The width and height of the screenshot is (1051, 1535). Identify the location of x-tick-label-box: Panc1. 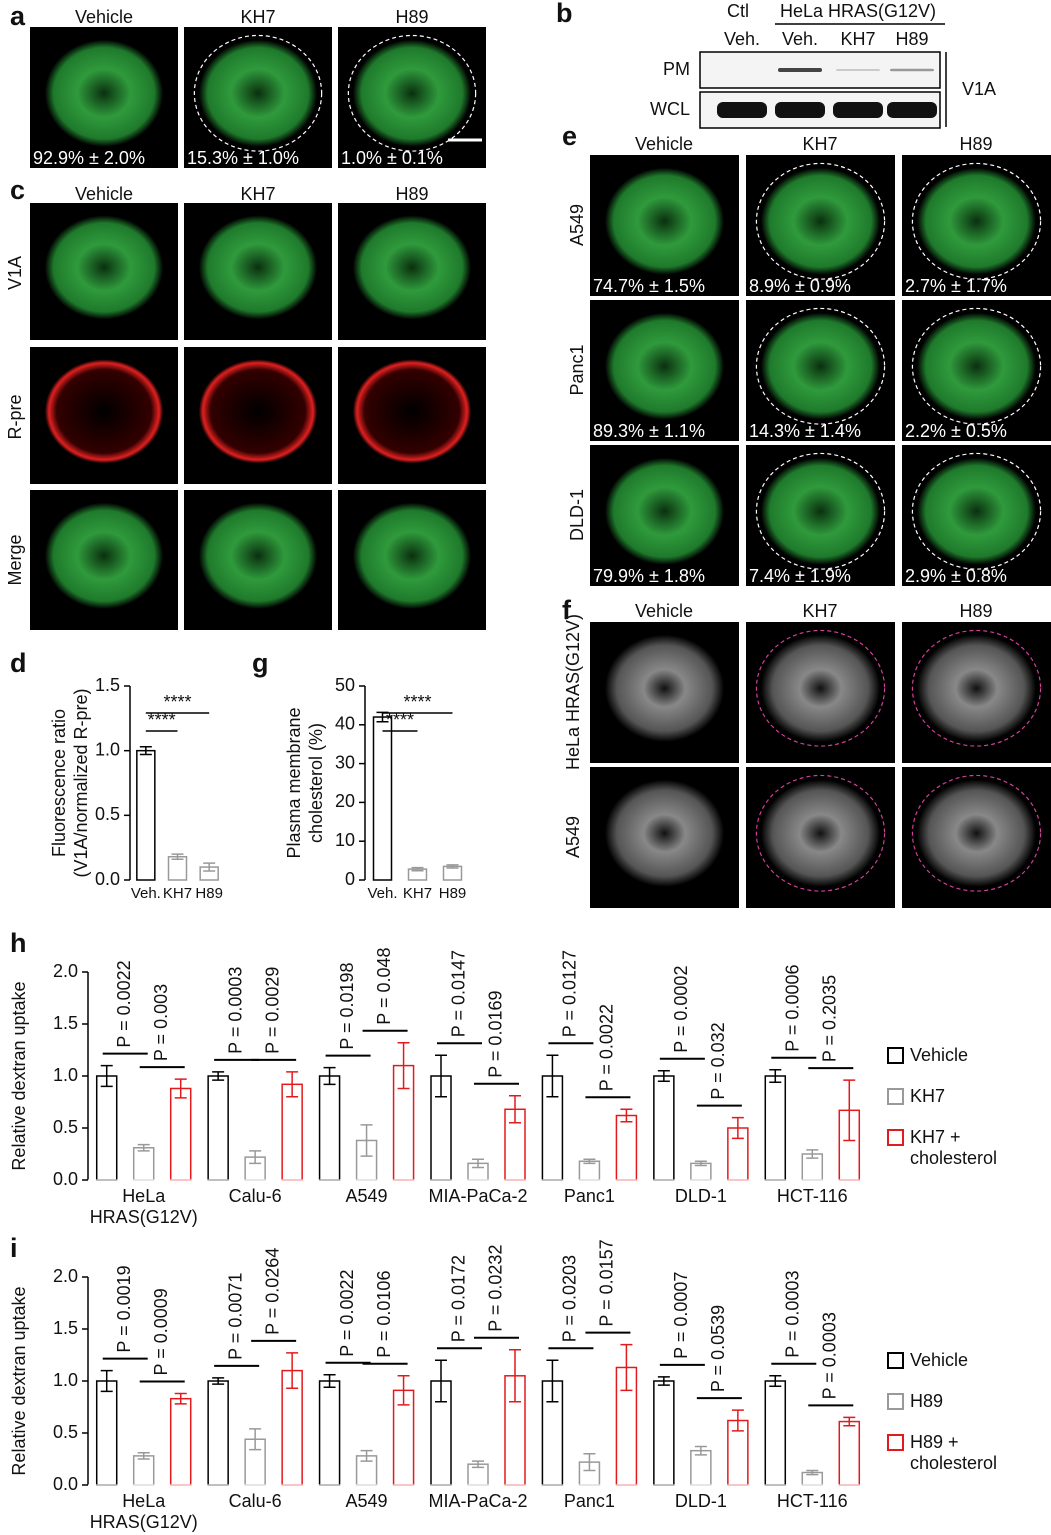
(589, 1501).